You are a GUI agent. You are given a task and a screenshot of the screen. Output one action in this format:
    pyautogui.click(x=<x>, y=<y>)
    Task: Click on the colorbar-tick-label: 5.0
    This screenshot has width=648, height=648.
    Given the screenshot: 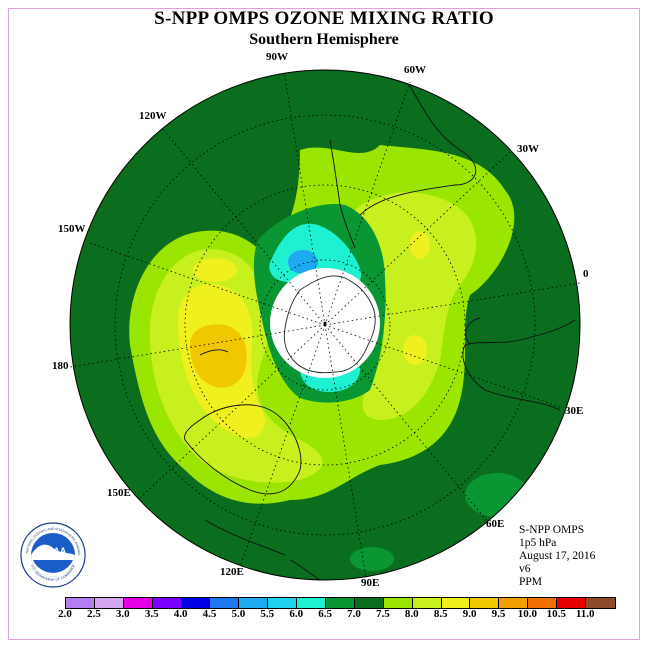 What is the action you would take?
    pyautogui.click(x=238, y=614)
    